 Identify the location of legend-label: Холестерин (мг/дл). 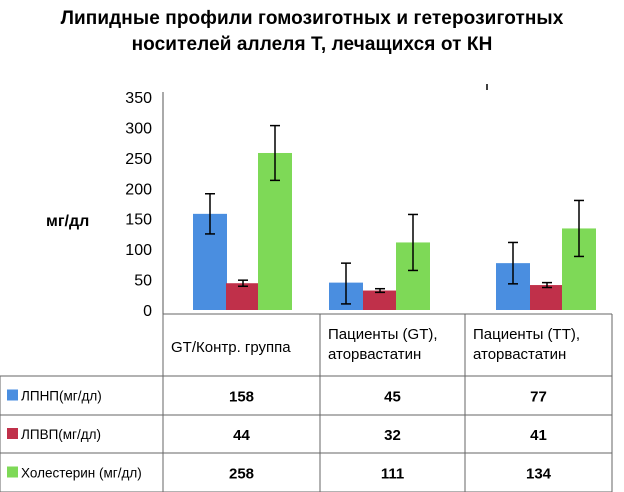
(81, 473).